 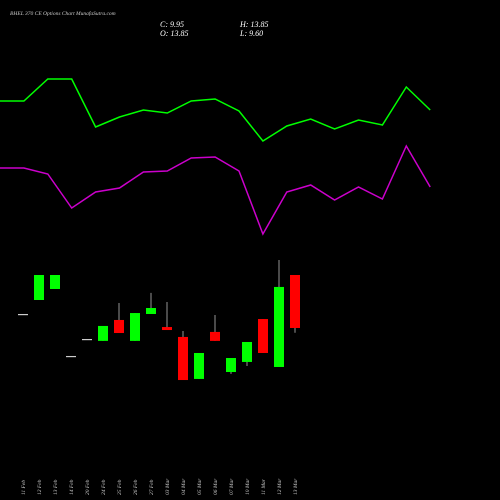 I want to click on x-tick-label: 03 Mar, so click(x=168, y=486).